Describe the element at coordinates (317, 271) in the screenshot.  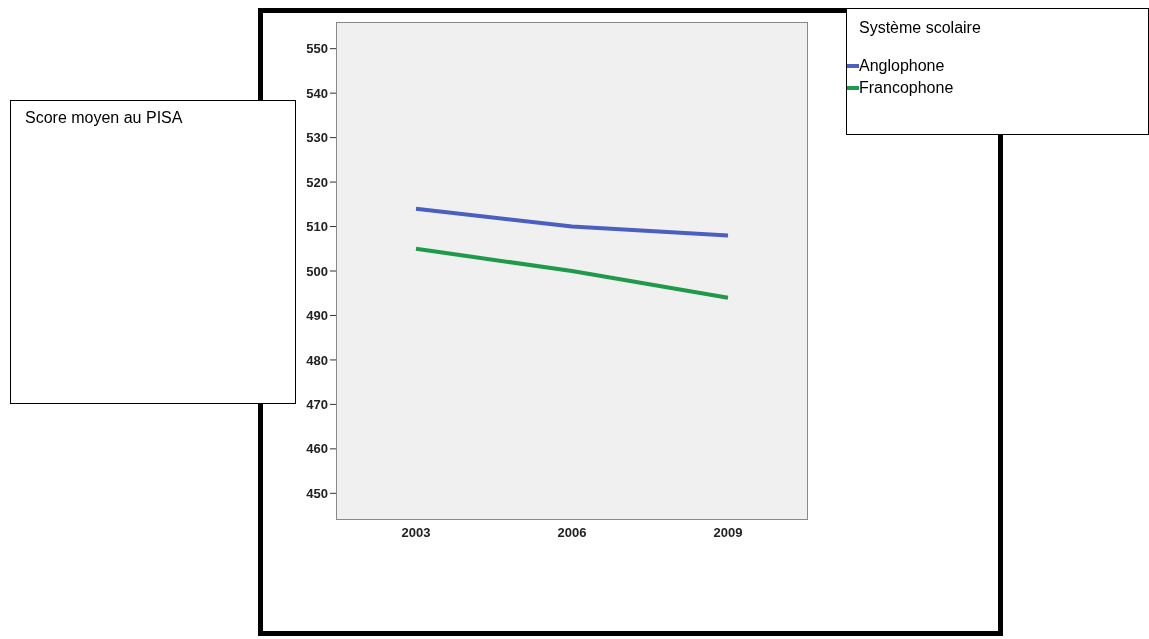
I see `y-tick-label: 500` at that location.